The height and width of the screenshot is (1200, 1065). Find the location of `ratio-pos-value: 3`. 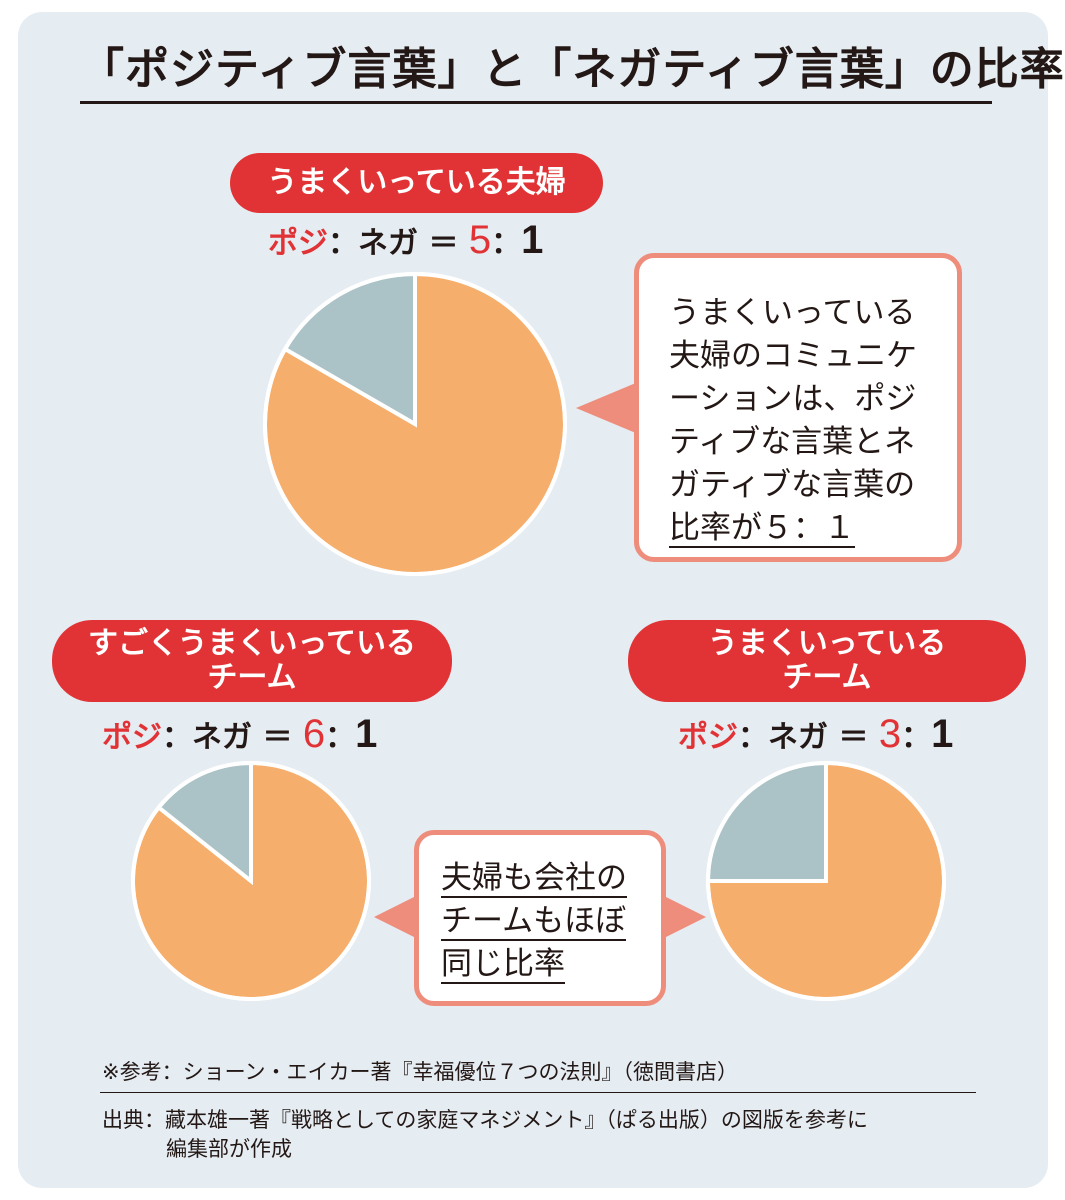

ratio-pos-value: 3 is located at coordinates (890, 734).